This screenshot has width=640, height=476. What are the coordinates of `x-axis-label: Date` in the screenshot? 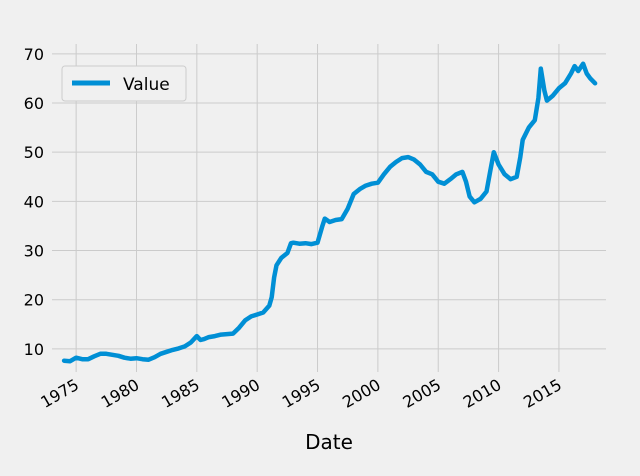 It's located at (329, 442).